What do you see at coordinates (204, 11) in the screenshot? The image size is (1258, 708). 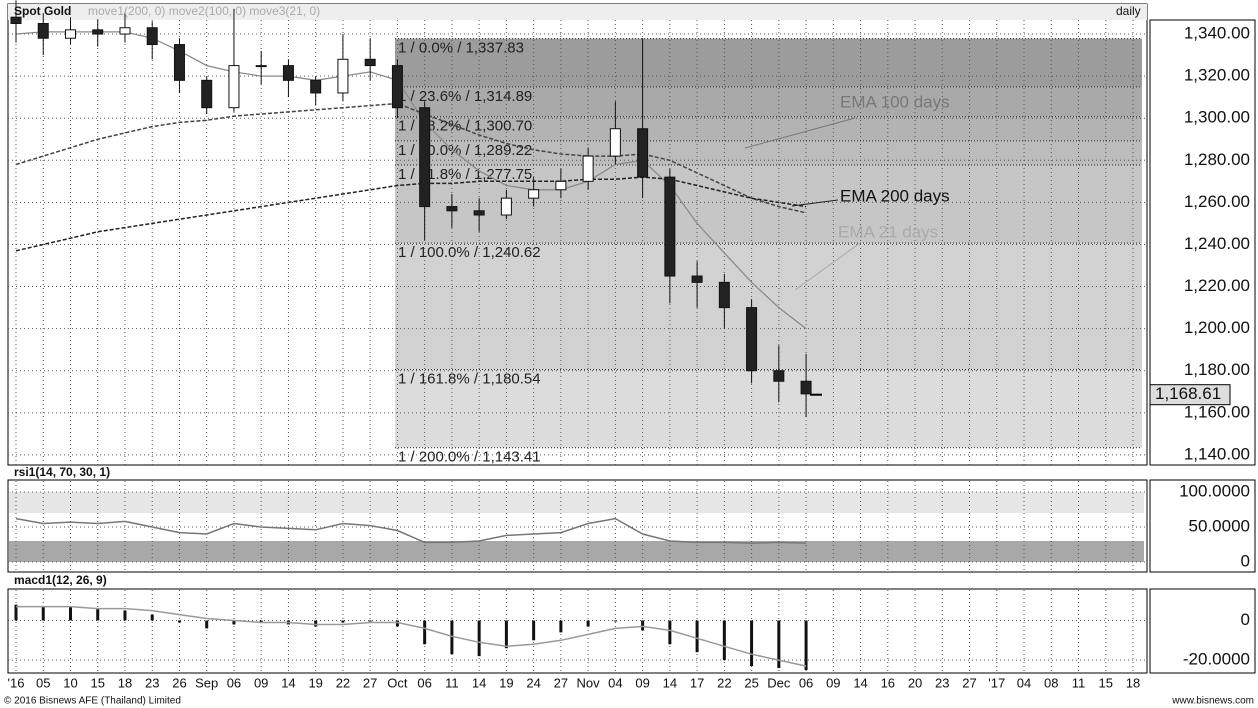 I see `chart-subtitle: move1(200, 0) move2(100, 0) move3(21, 0)` at bounding box center [204, 11].